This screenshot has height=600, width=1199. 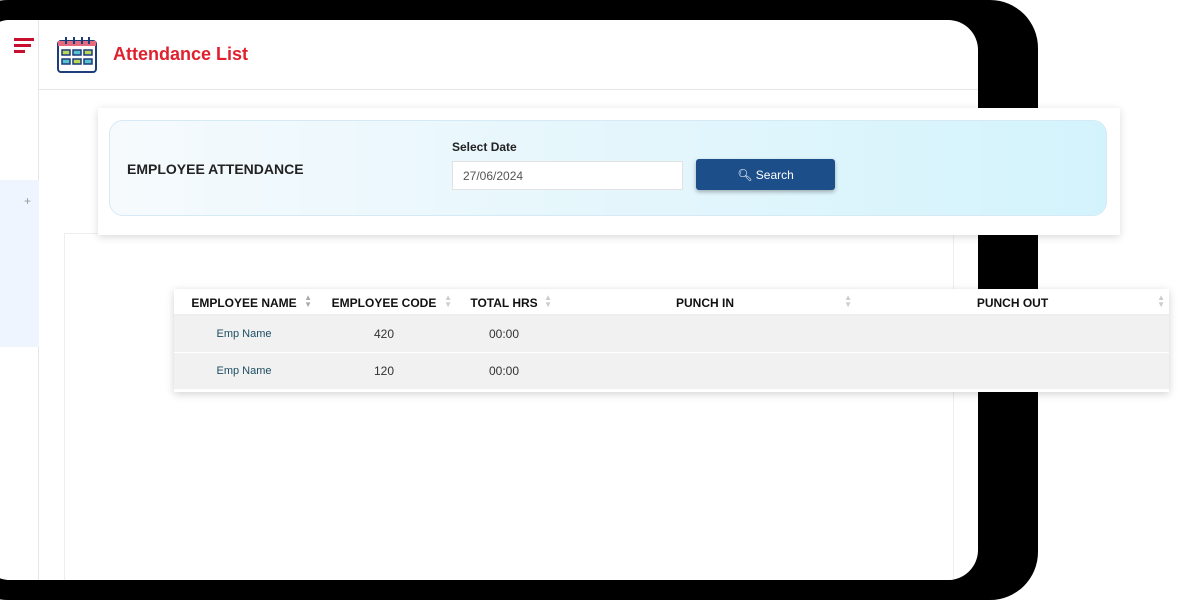 I want to click on date-label: Select Date, so click(x=484, y=147).